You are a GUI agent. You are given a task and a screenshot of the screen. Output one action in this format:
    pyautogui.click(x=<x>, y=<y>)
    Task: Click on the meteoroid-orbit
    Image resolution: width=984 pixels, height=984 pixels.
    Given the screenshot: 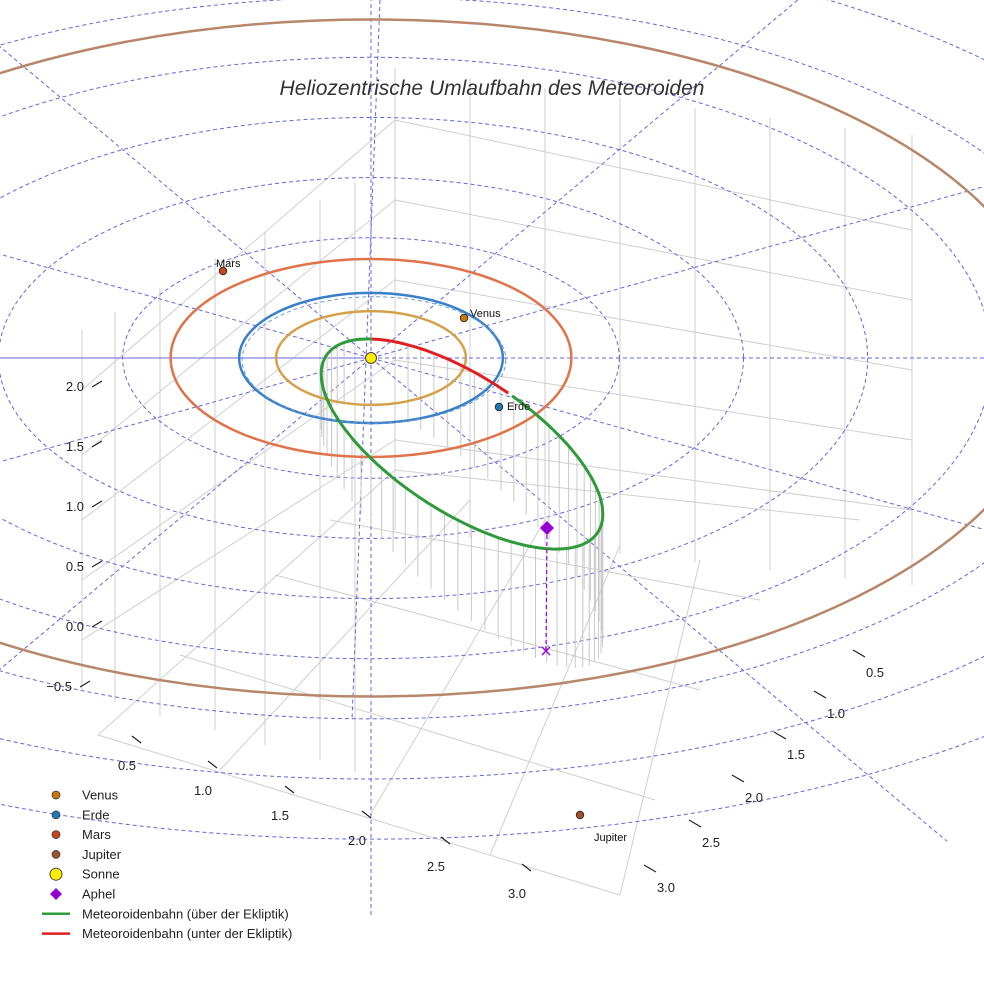 What is the action you would take?
    pyautogui.click(x=462, y=444)
    